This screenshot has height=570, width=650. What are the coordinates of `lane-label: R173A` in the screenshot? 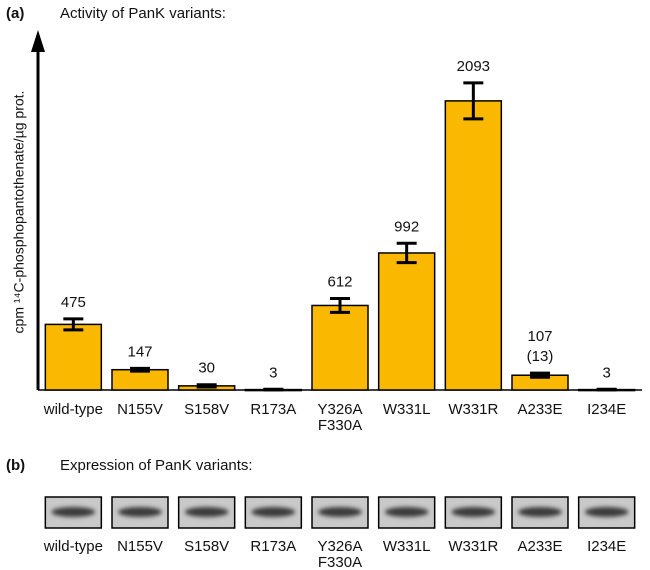 It's located at (273, 546).